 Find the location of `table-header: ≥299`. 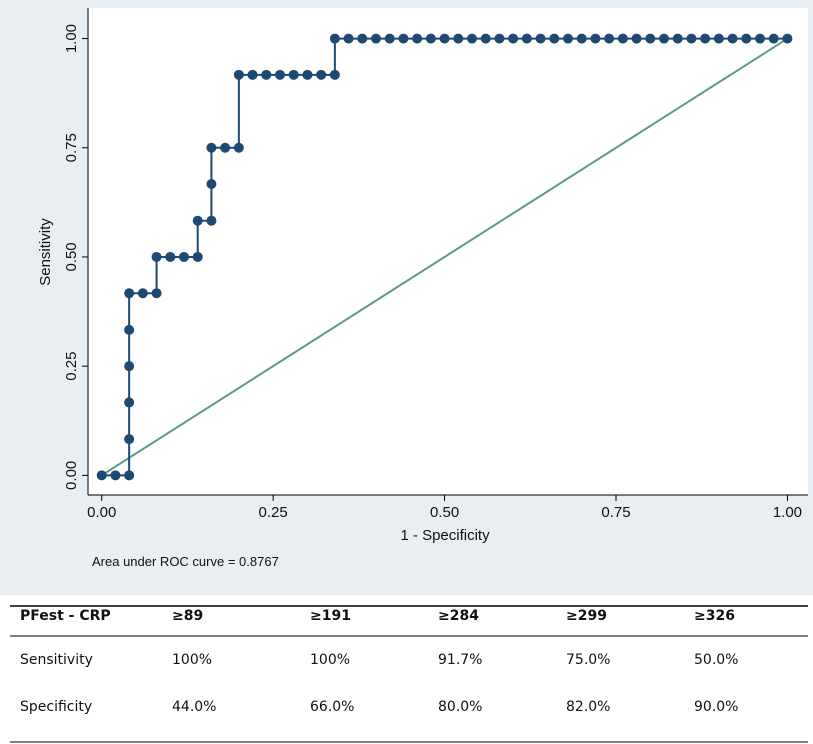

table-header: ≥299 is located at coordinates (586, 616).